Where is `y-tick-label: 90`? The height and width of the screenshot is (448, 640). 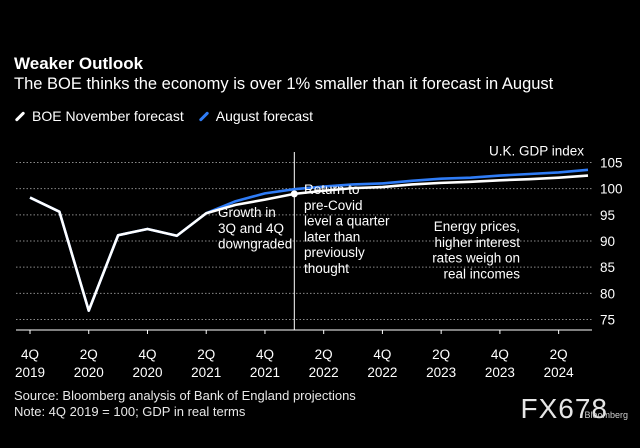 y-tick-label: 90 is located at coordinates (607, 241).